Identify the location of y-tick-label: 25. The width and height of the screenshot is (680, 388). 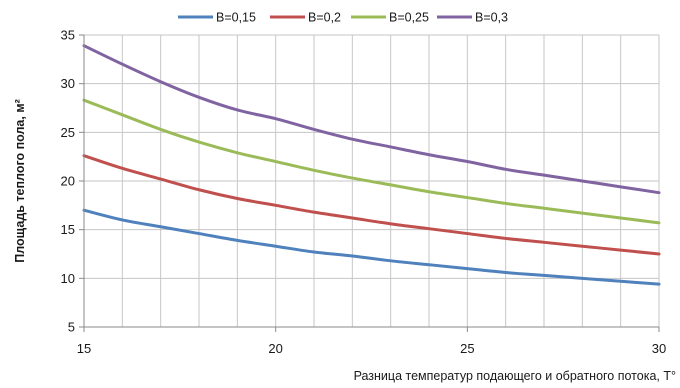
(68, 132).